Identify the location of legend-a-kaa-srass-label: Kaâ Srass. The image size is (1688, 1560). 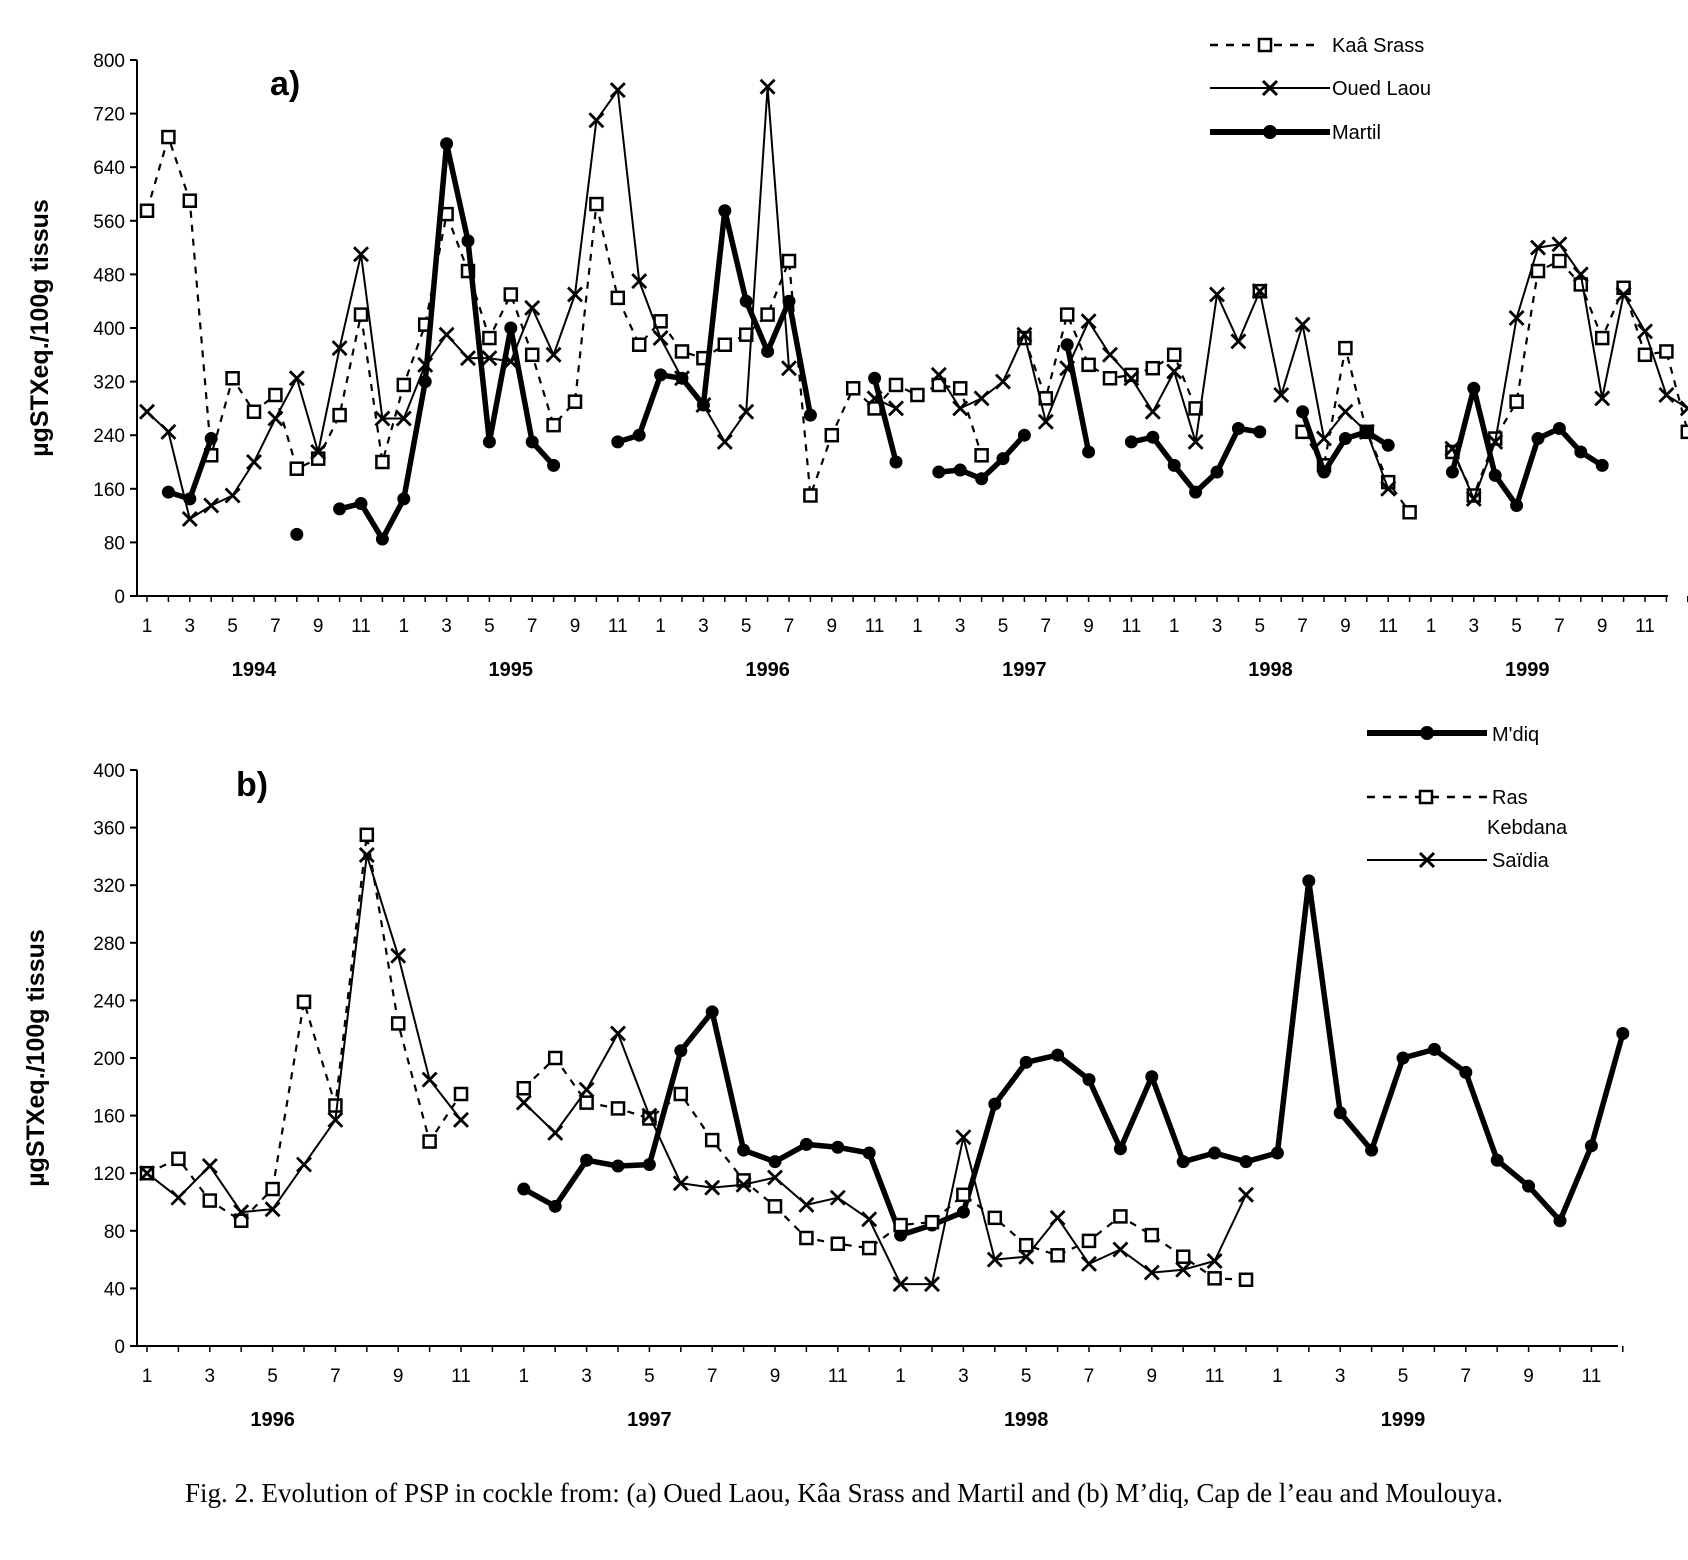
(1378, 46).